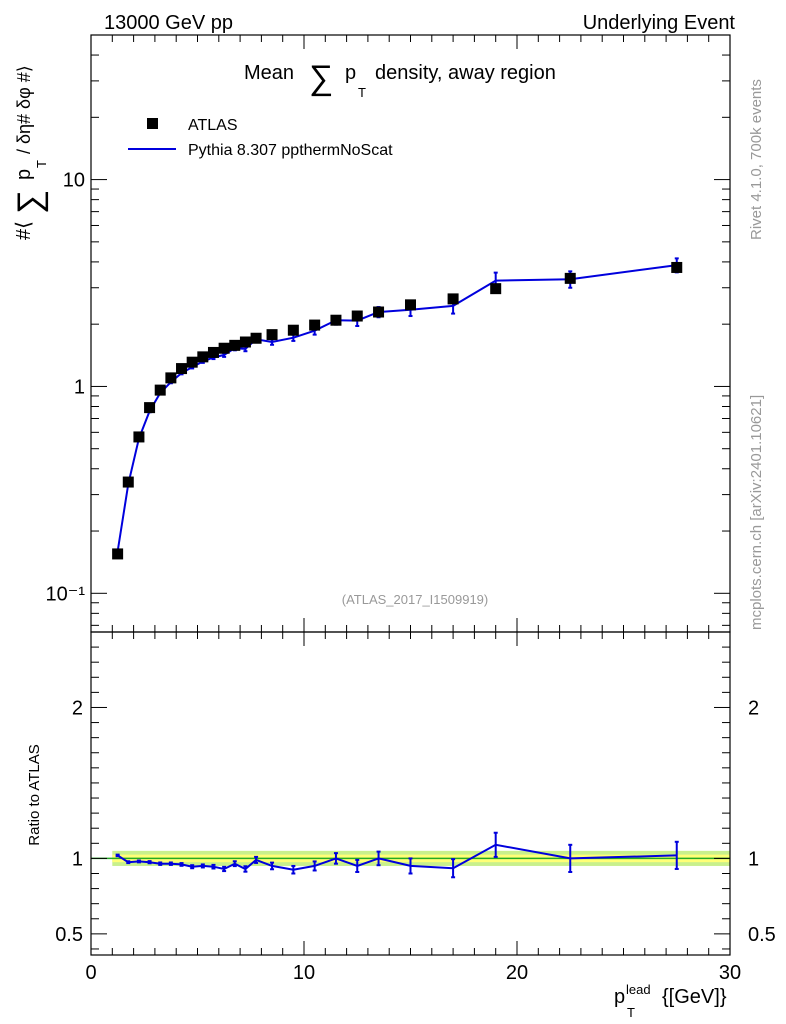 Image resolution: width=786 pixels, height=1024 pixels. I want to click on main-y-tick-labels: 10⁻¹ 1 10, so click(66, 388).